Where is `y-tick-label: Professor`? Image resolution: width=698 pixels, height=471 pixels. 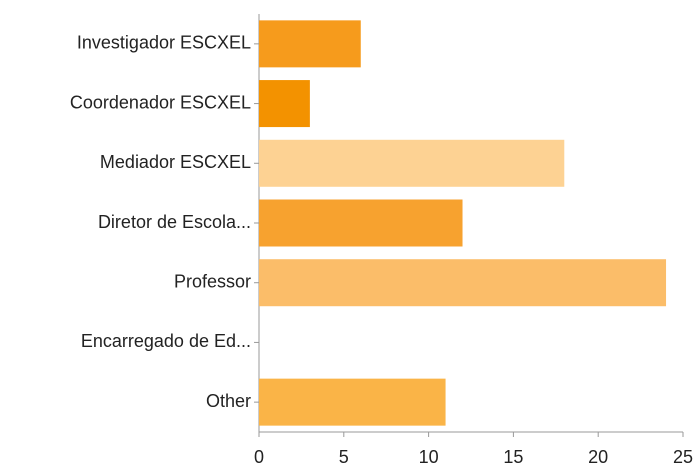 y-tick-label: Professor is located at coordinates (212, 281).